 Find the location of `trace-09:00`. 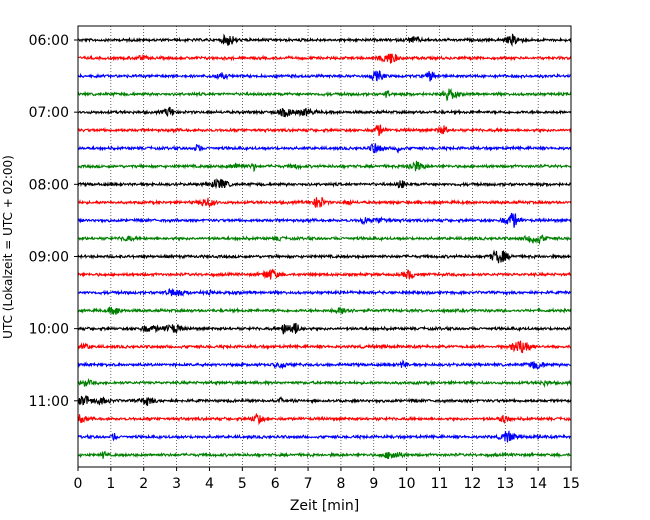

trace-09:00 is located at coordinates (324, 256).